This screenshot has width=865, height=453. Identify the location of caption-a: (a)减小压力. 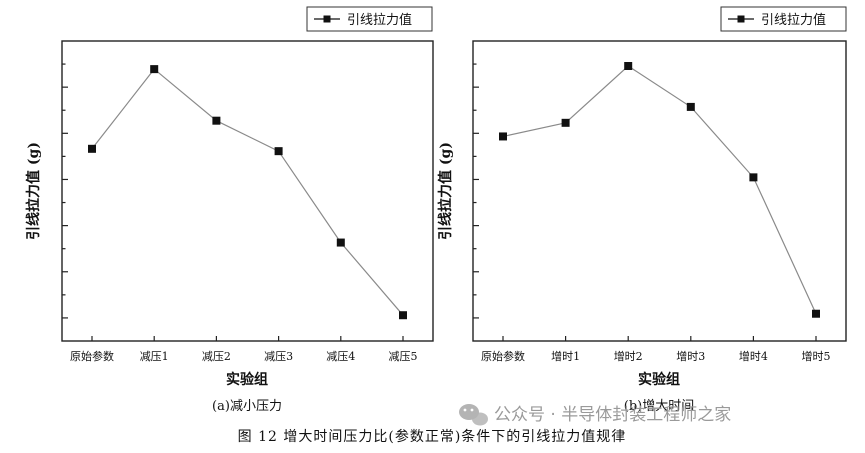
(247, 406).